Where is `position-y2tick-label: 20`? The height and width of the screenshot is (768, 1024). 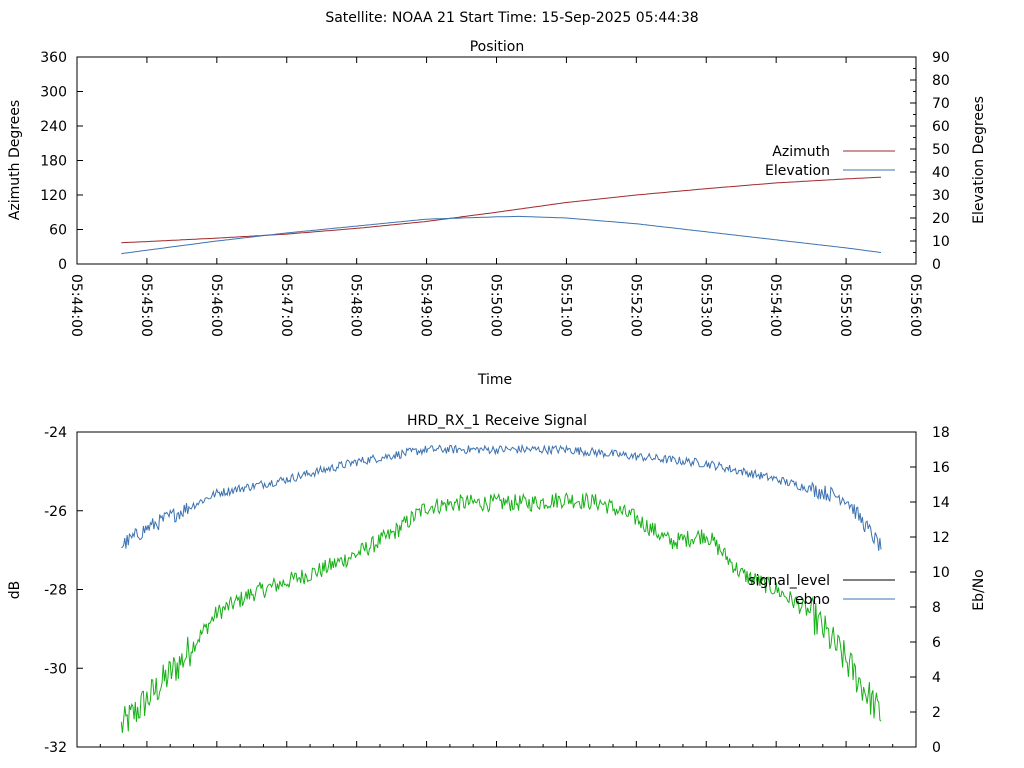
position-y2tick-label: 20 is located at coordinates (941, 219).